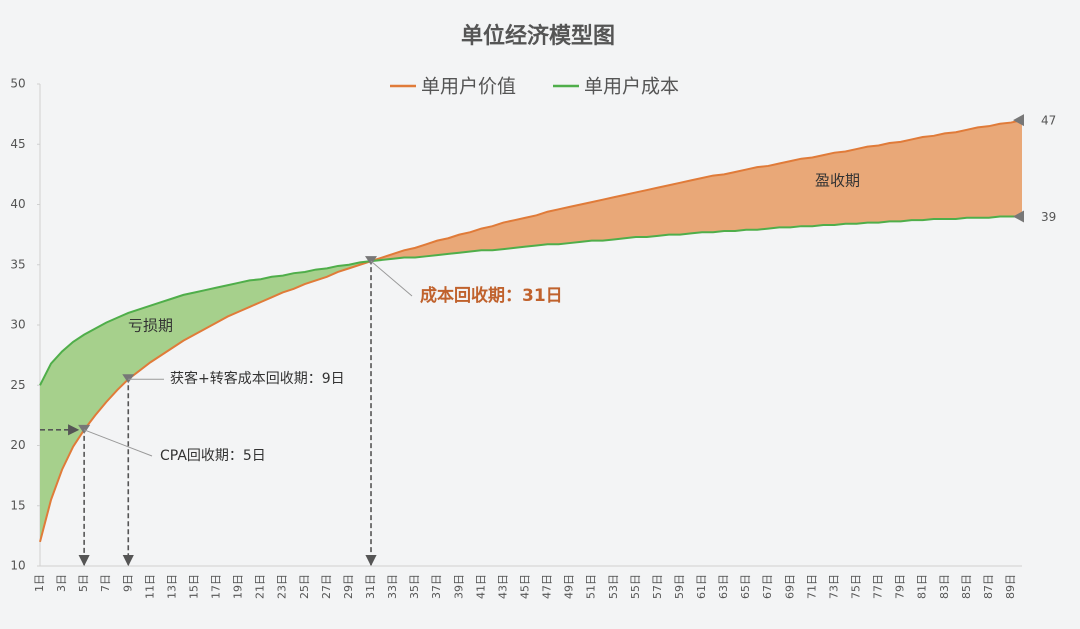  Describe the element at coordinates (900, 586) in the screenshot. I see `x-tick-label: 79日` at that location.